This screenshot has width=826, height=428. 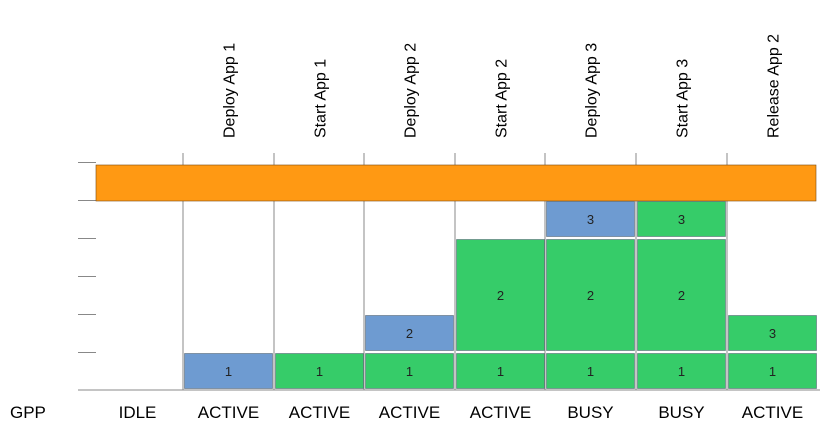 What do you see at coordinates (230, 90) in the screenshot?
I see `step-label: Deploy App 1` at bounding box center [230, 90].